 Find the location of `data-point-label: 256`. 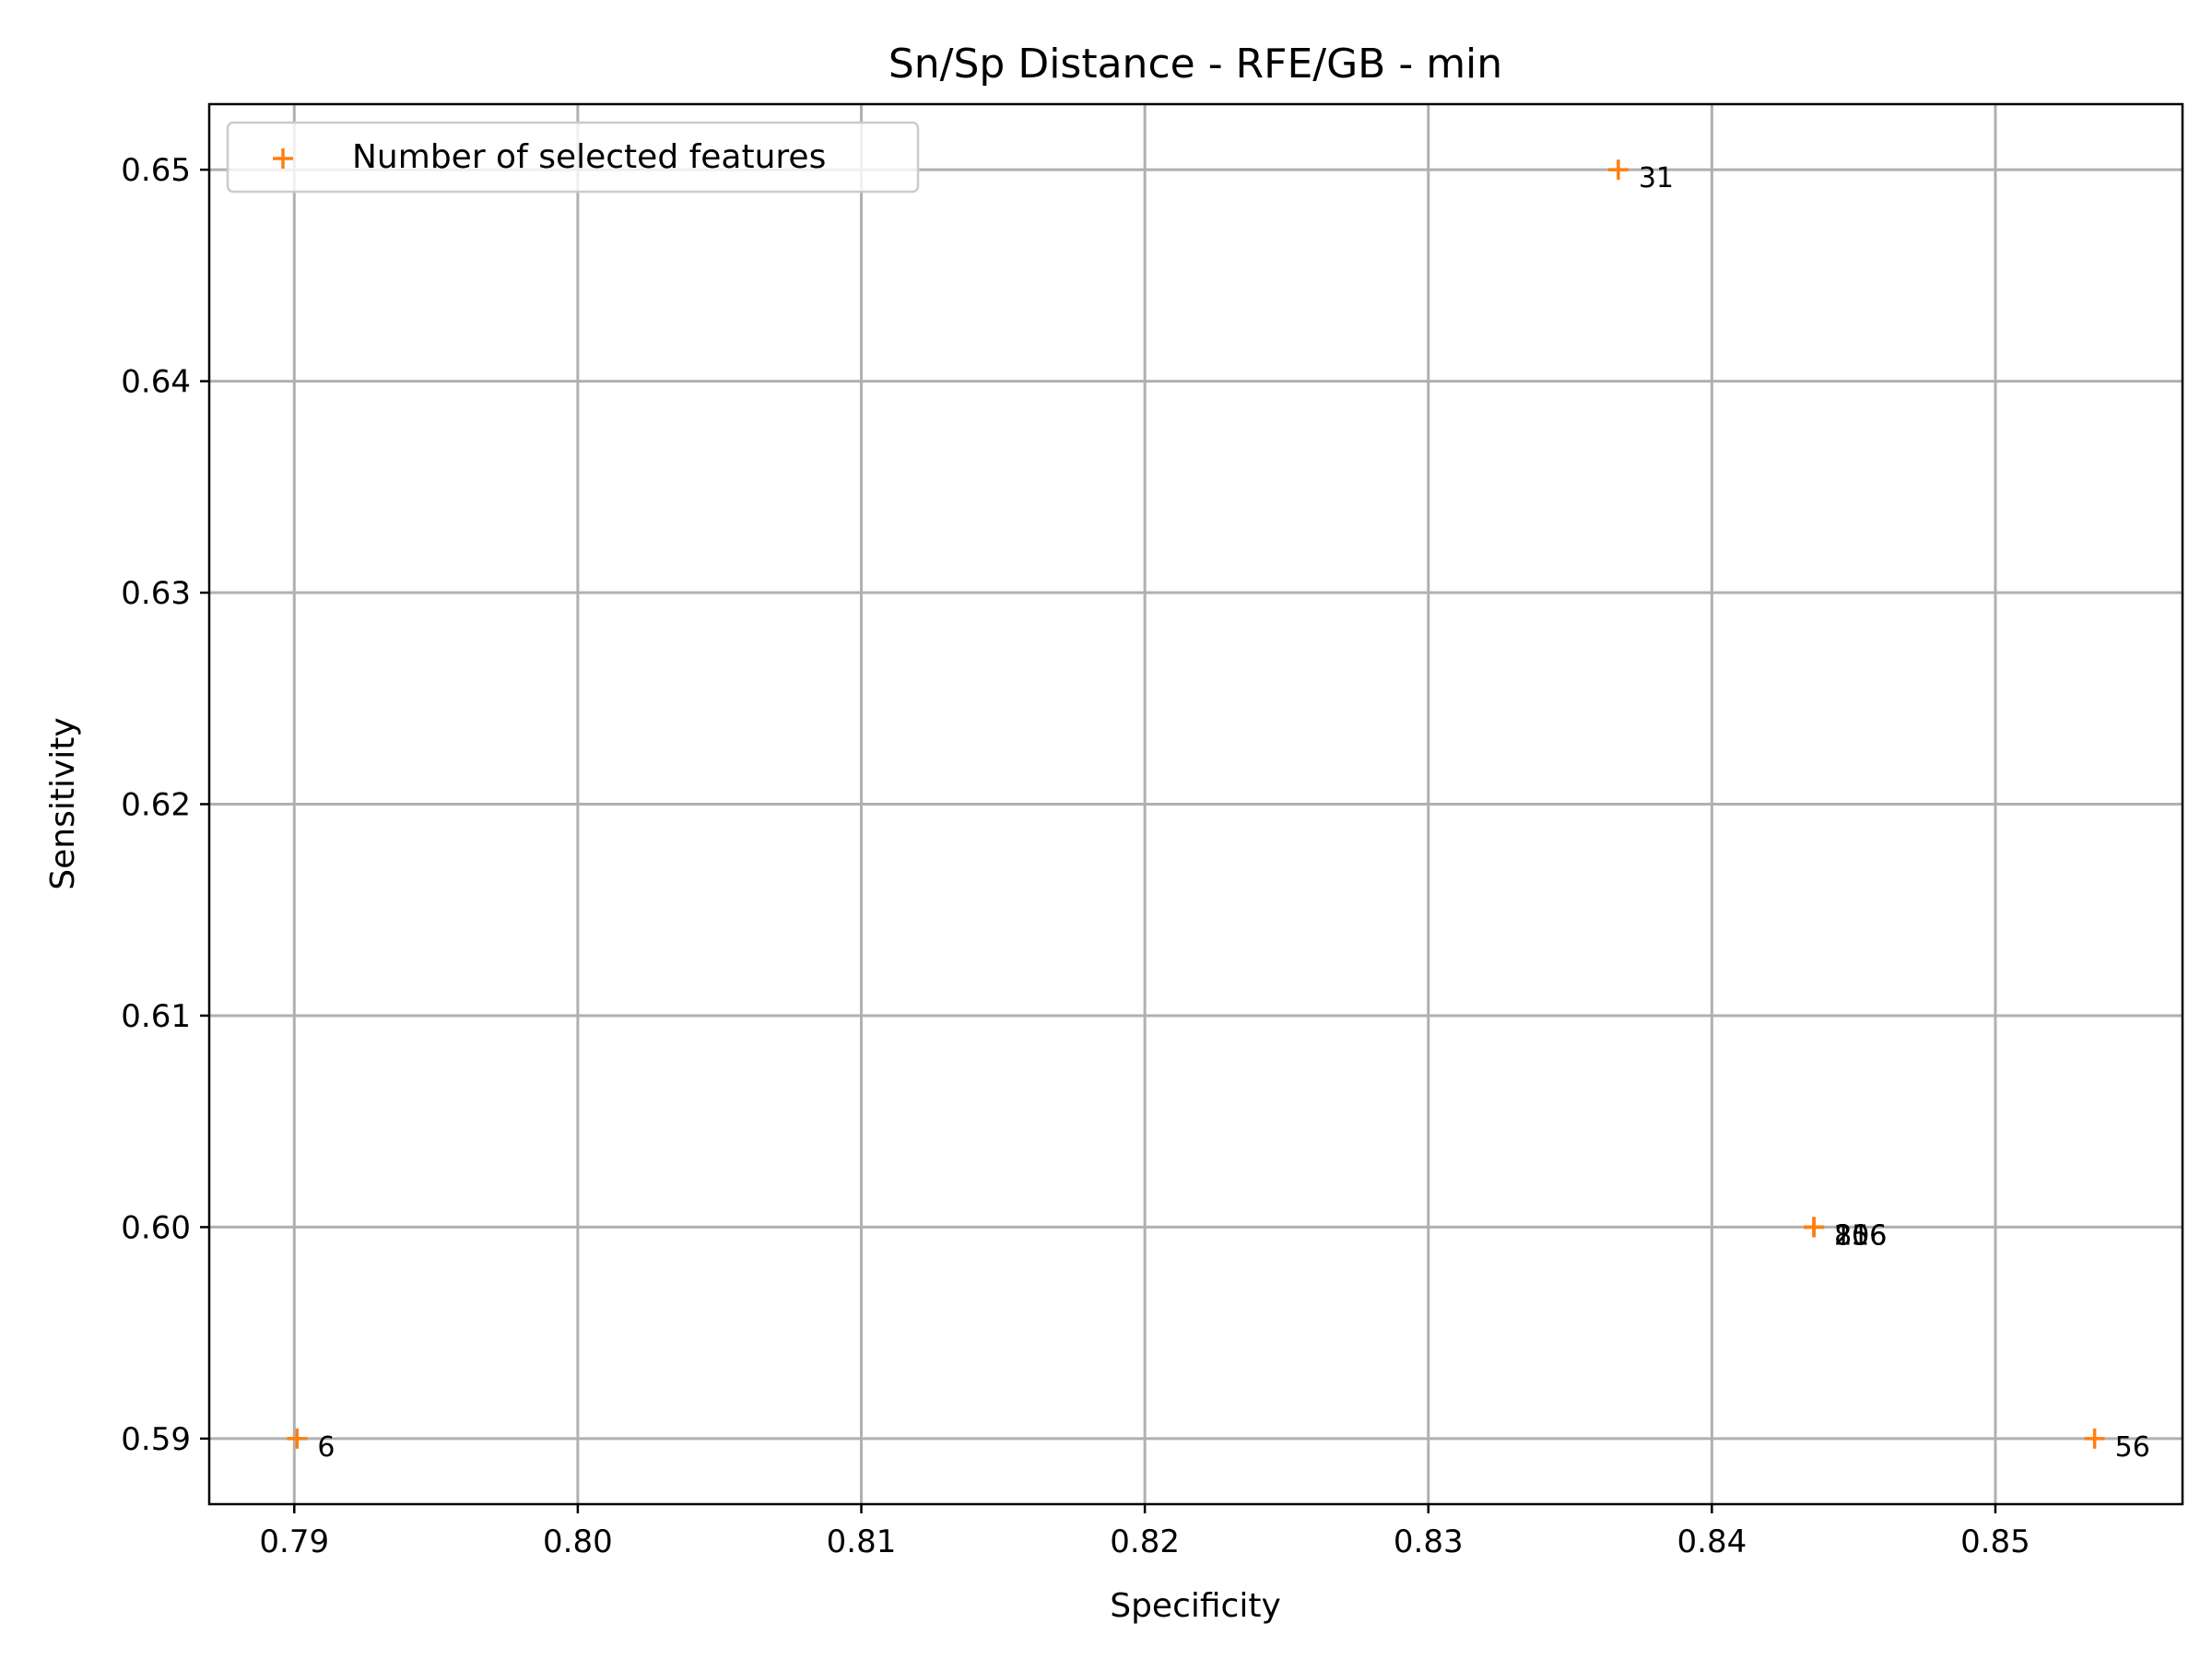

data-point-label: 256 is located at coordinates (1860, 1235).